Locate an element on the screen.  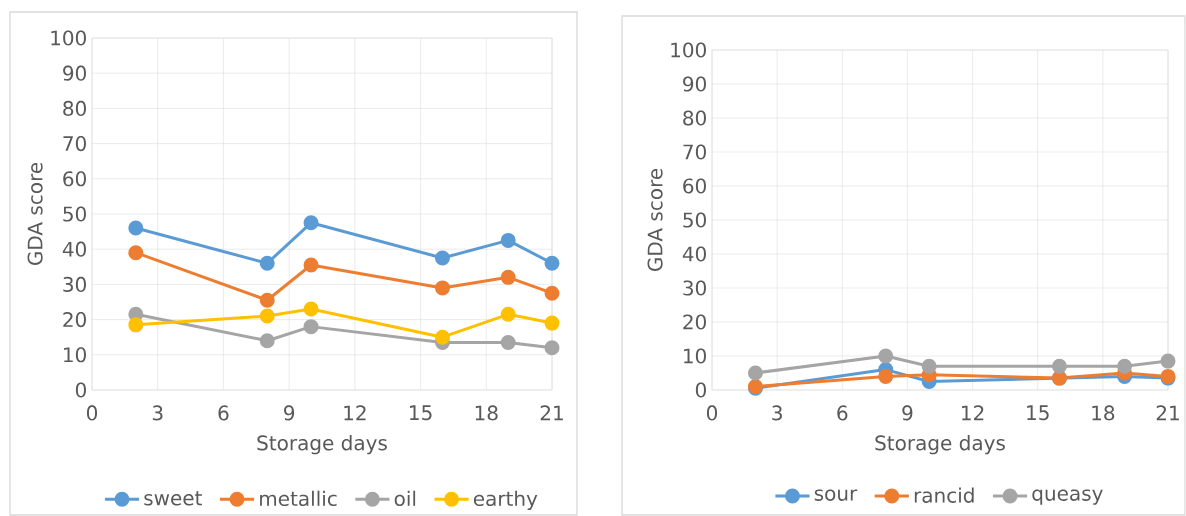
legend-label: sour is located at coordinates (836, 495).